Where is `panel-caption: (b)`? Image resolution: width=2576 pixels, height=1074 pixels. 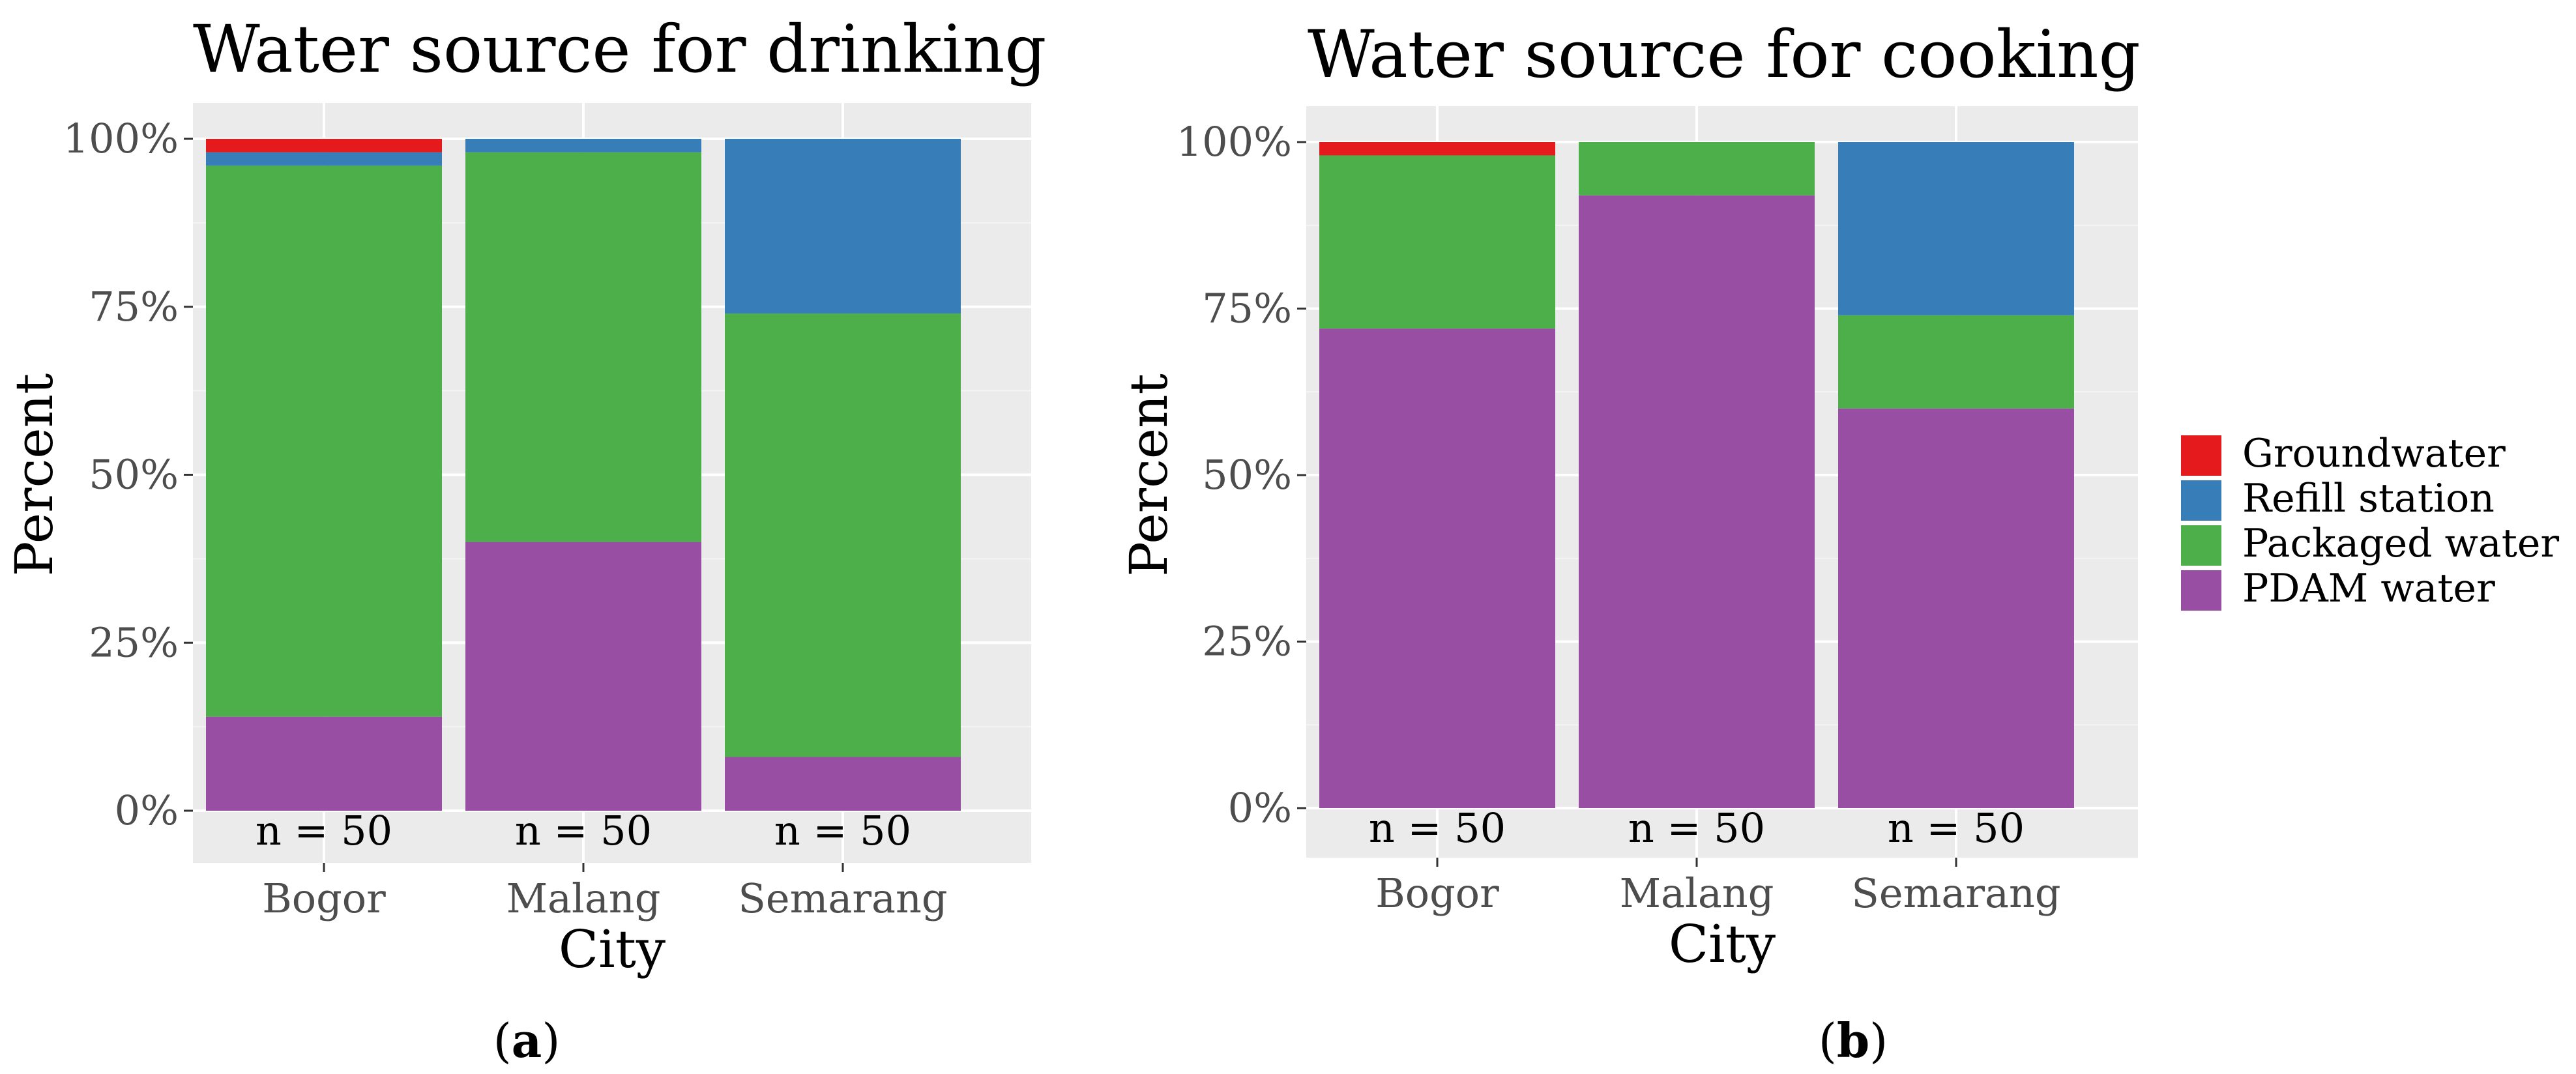 panel-caption: (b) is located at coordinates (1853, 1040).